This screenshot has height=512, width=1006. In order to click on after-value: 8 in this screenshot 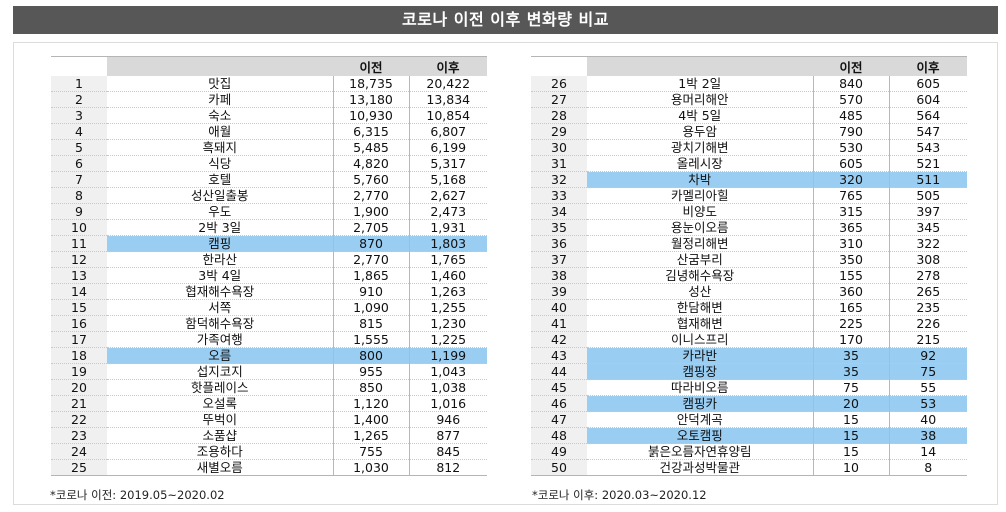, I will do `click(927, 467)`.